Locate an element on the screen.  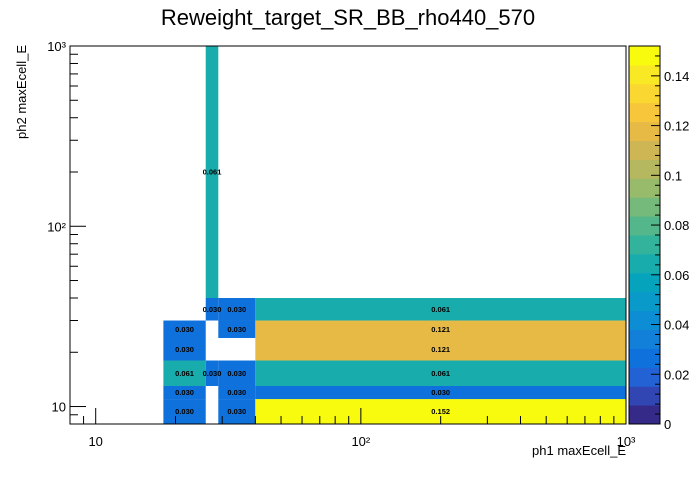
x-tick-label: 10³ is located at coordinates (626, 441).